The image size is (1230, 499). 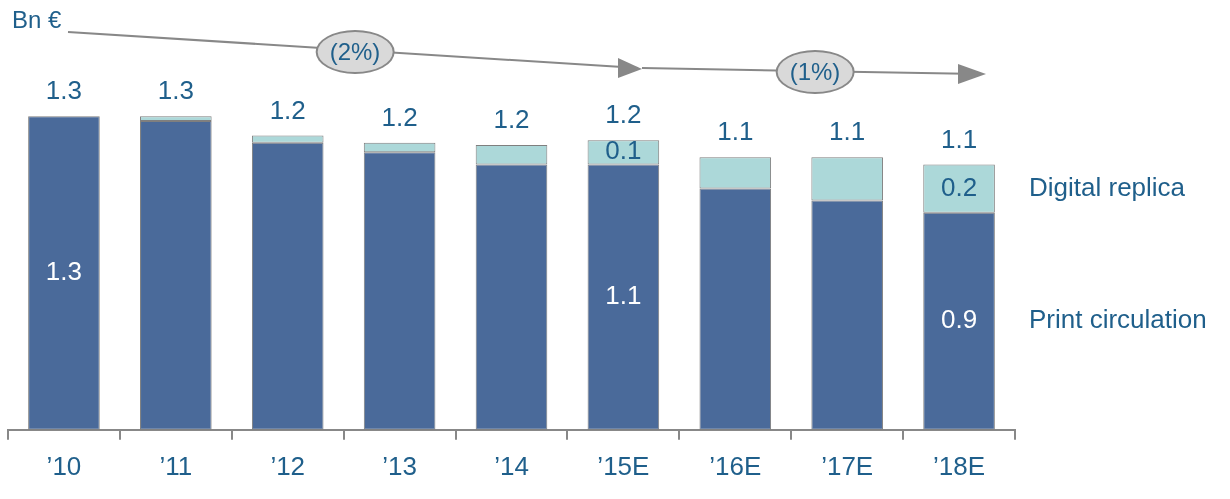 I want to click on text: (1%), so click(x=815, y=72).